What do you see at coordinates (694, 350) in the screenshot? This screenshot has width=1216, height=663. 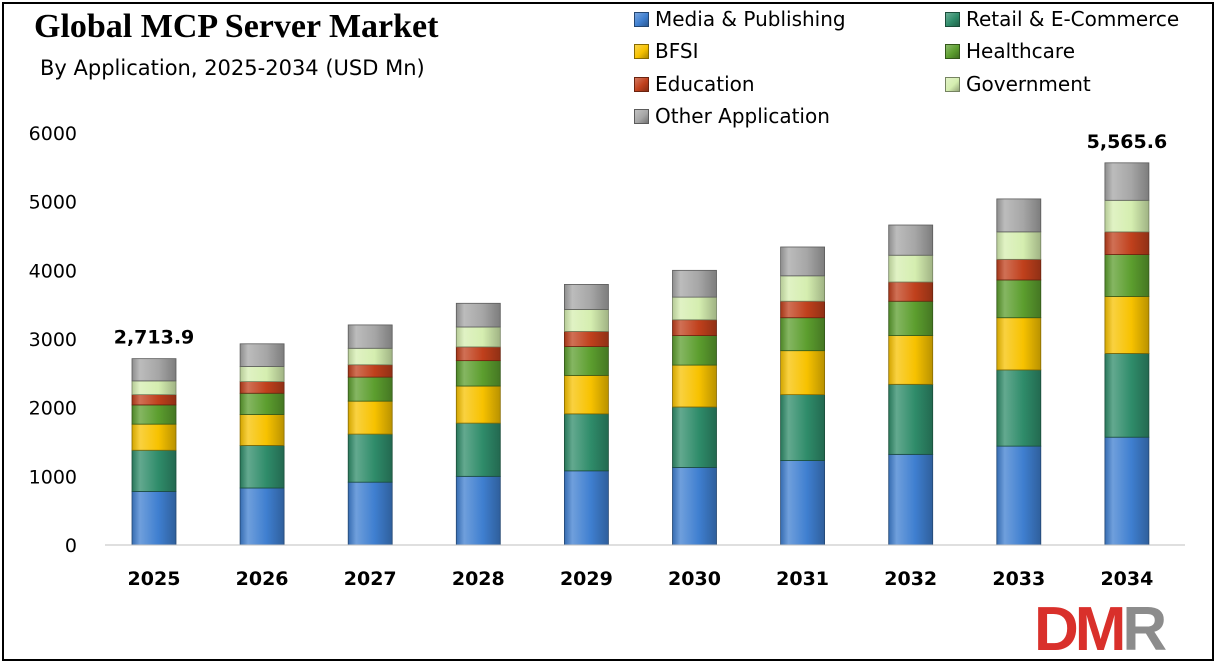 I see `bar-2030-healthcare` at bounding box center [694, 350].